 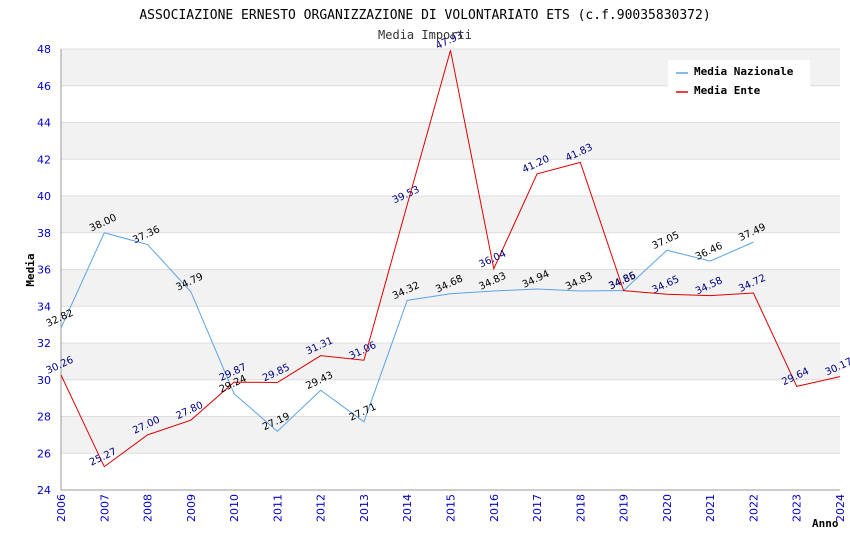 What do you see at coordinates (44, 453) in the screenshot?
I see `y-tick-label: 26` at bounding box center [44, 453].